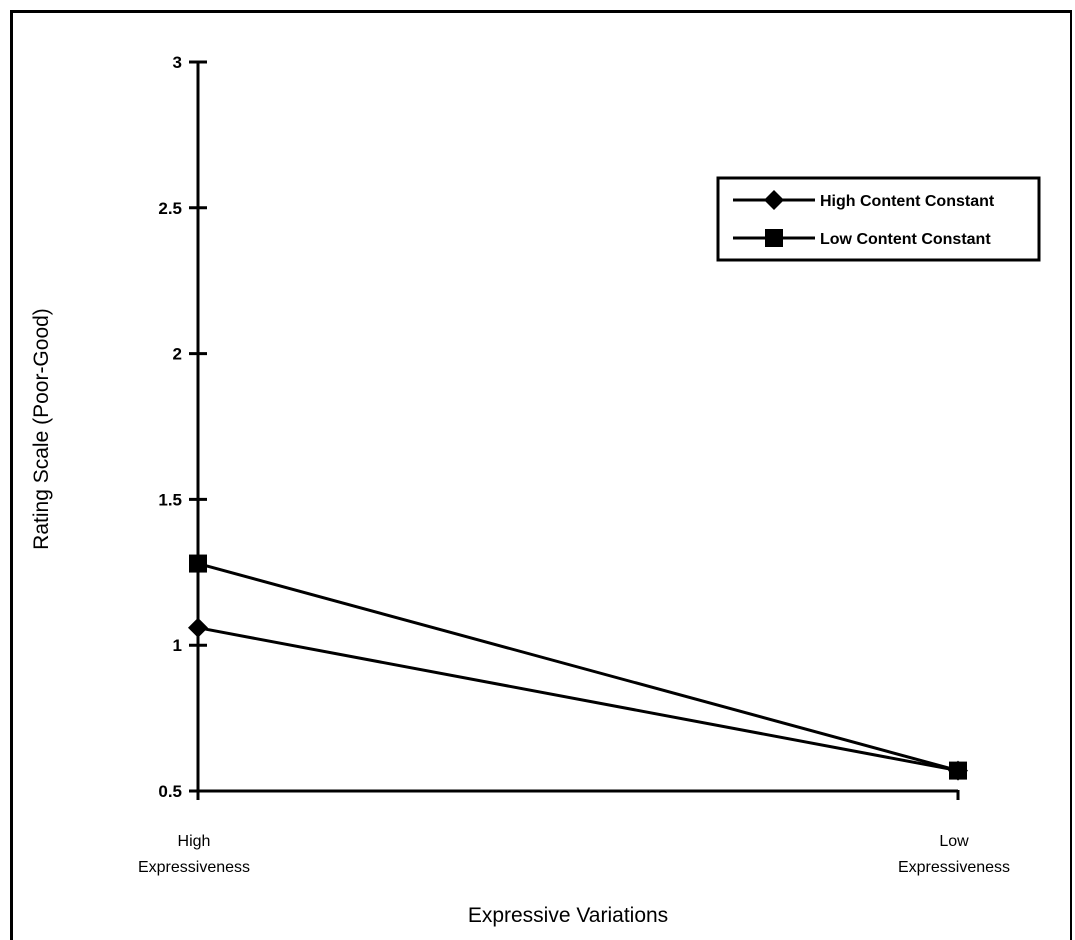 Image resolution: width=1075 pixels, height=940 pixels. I want to click on y-axis: 0.5 1 1.5 2 2.5 3, so click(182, 427).